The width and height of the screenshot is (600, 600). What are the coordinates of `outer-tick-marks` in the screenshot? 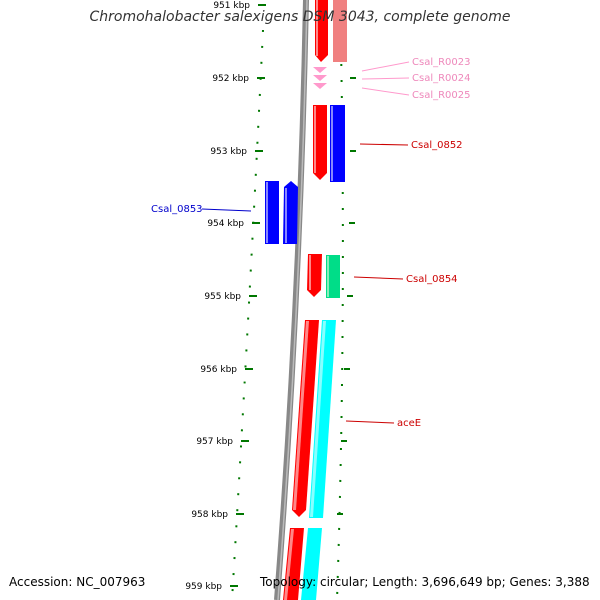 It's located at (346, 296).